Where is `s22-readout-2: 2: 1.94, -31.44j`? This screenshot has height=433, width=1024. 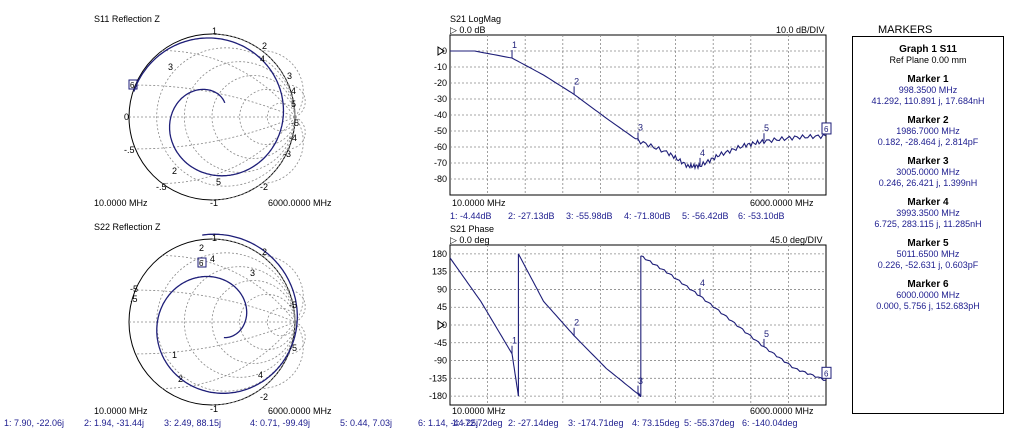 s22-readout-2: 2: 1.94, -31.44j is located at coordinates (114, 423).